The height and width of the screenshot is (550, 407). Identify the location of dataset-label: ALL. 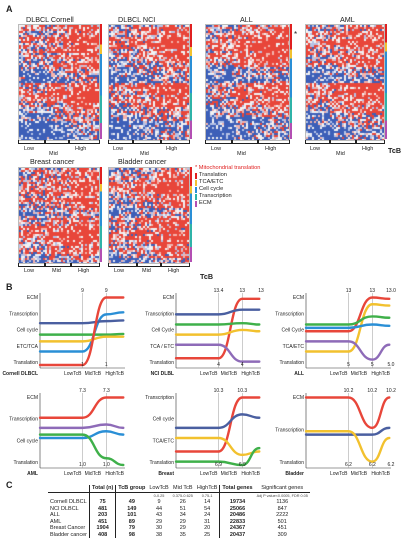
(299, 374).